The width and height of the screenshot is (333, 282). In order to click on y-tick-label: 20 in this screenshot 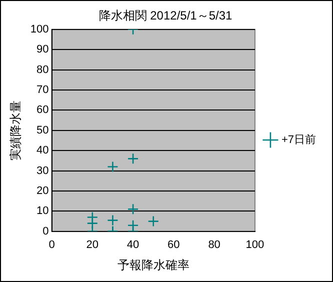, I will do `click(42, 191)`.